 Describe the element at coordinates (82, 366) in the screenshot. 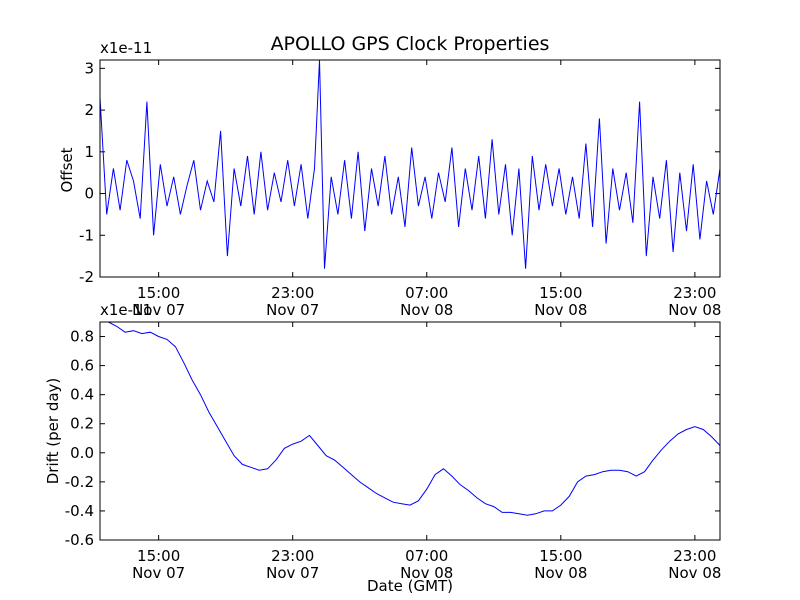

I see `drift-ytick-label: 0.6` at that location.